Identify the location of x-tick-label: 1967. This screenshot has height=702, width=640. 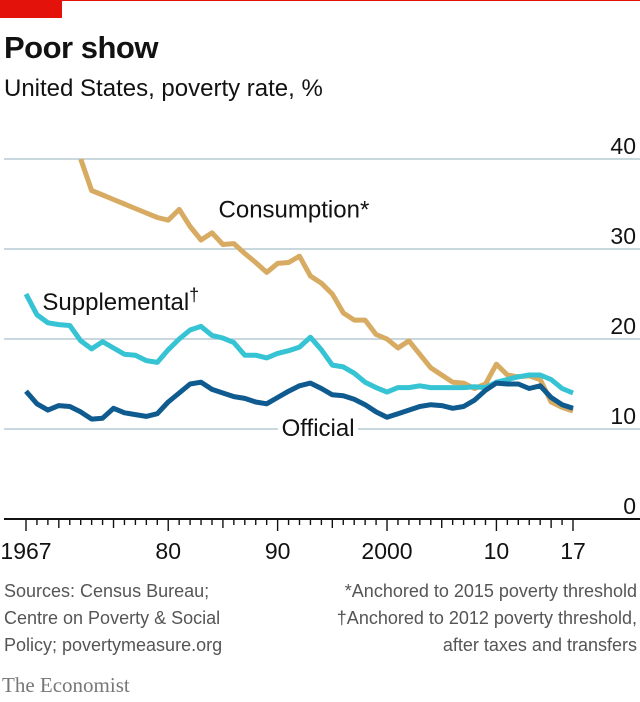
(25, 551).